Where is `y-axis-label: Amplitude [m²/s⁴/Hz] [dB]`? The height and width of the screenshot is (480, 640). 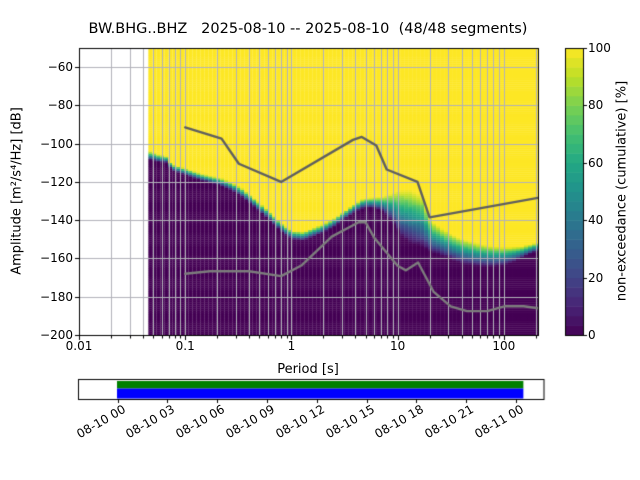 y-axis-label: Amplitude [m²/s⁴/Hz] [dB] is located at coordinates (17, 191).